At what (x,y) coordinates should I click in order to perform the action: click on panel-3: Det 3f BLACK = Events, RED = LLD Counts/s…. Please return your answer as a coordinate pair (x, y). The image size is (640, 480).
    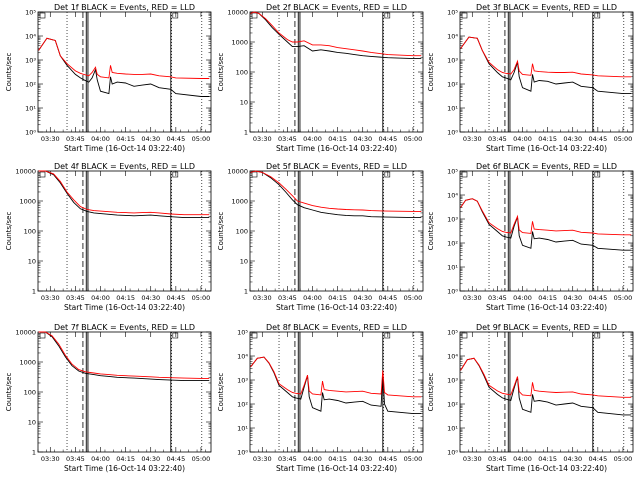
    Looking at the image, I should click on (530, 78).